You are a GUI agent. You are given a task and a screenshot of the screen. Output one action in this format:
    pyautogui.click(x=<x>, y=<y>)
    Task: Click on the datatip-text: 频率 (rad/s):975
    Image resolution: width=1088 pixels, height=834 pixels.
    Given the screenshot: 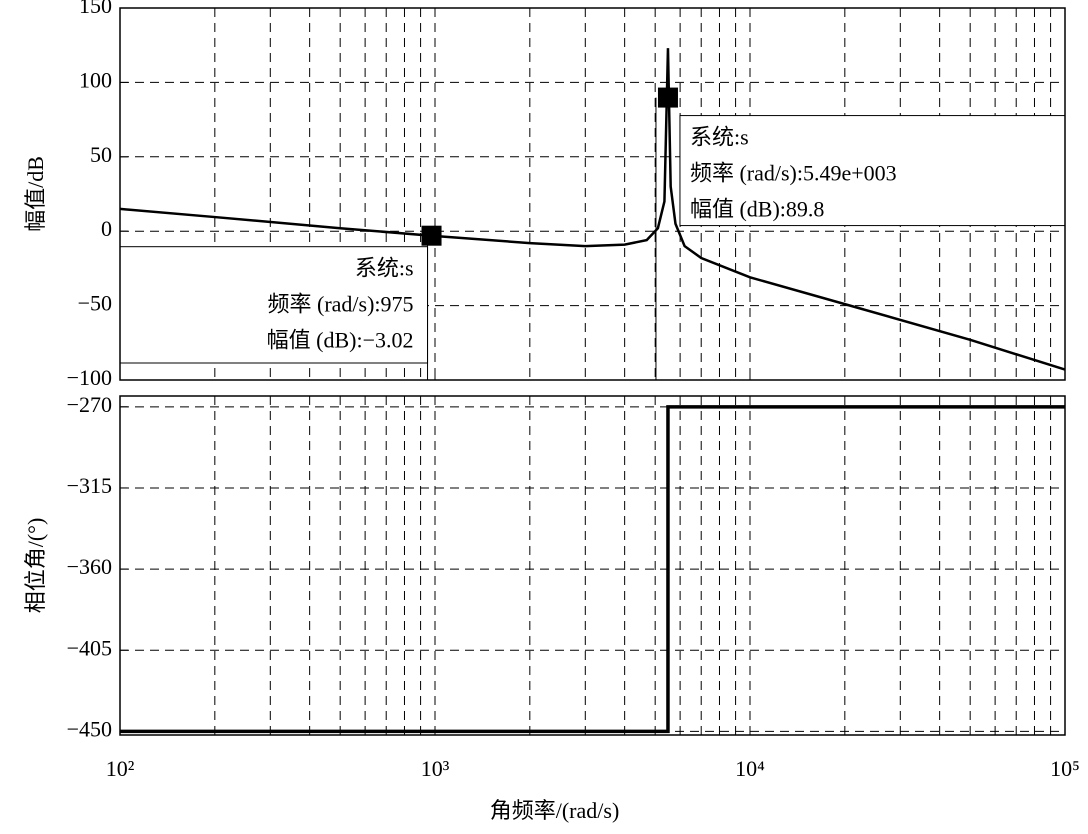 What is the action you would take?
    pyautogui.click(x=341, y=304)
    